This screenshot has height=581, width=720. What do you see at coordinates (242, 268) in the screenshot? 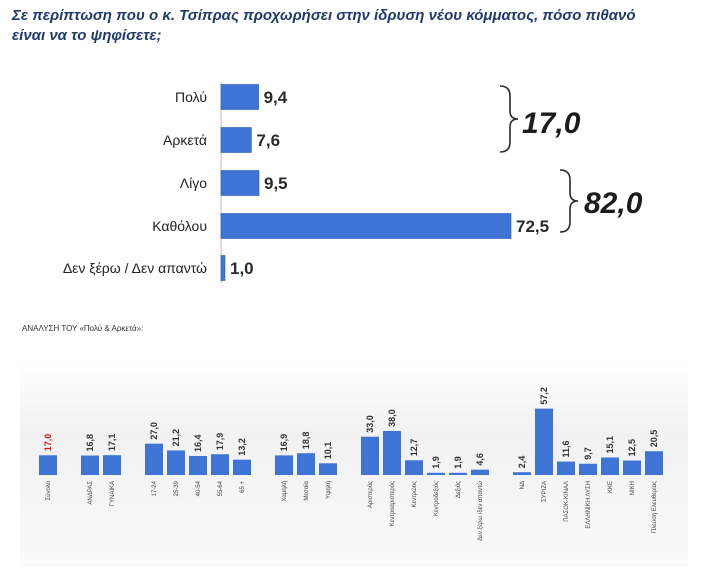
I see `main-value-label: 1,0` at bounding box center [242, 268].